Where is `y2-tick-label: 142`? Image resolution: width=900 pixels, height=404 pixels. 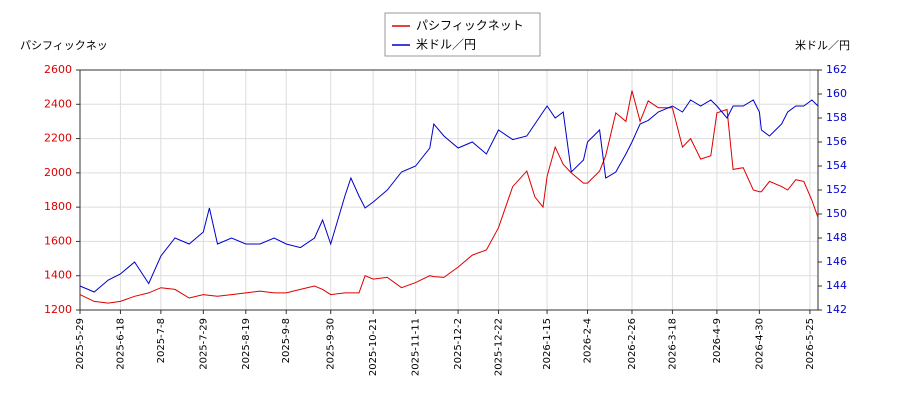 y2-tick-label: 142 is located at coordinates (836, 309).